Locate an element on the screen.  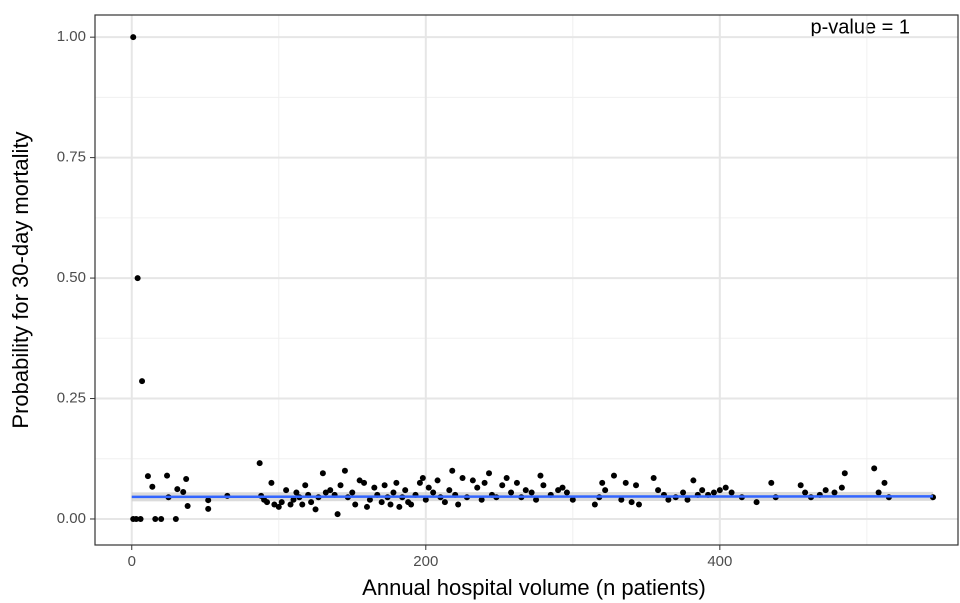
y-tick-label: 0.25 is located at coordinates (71, 397).